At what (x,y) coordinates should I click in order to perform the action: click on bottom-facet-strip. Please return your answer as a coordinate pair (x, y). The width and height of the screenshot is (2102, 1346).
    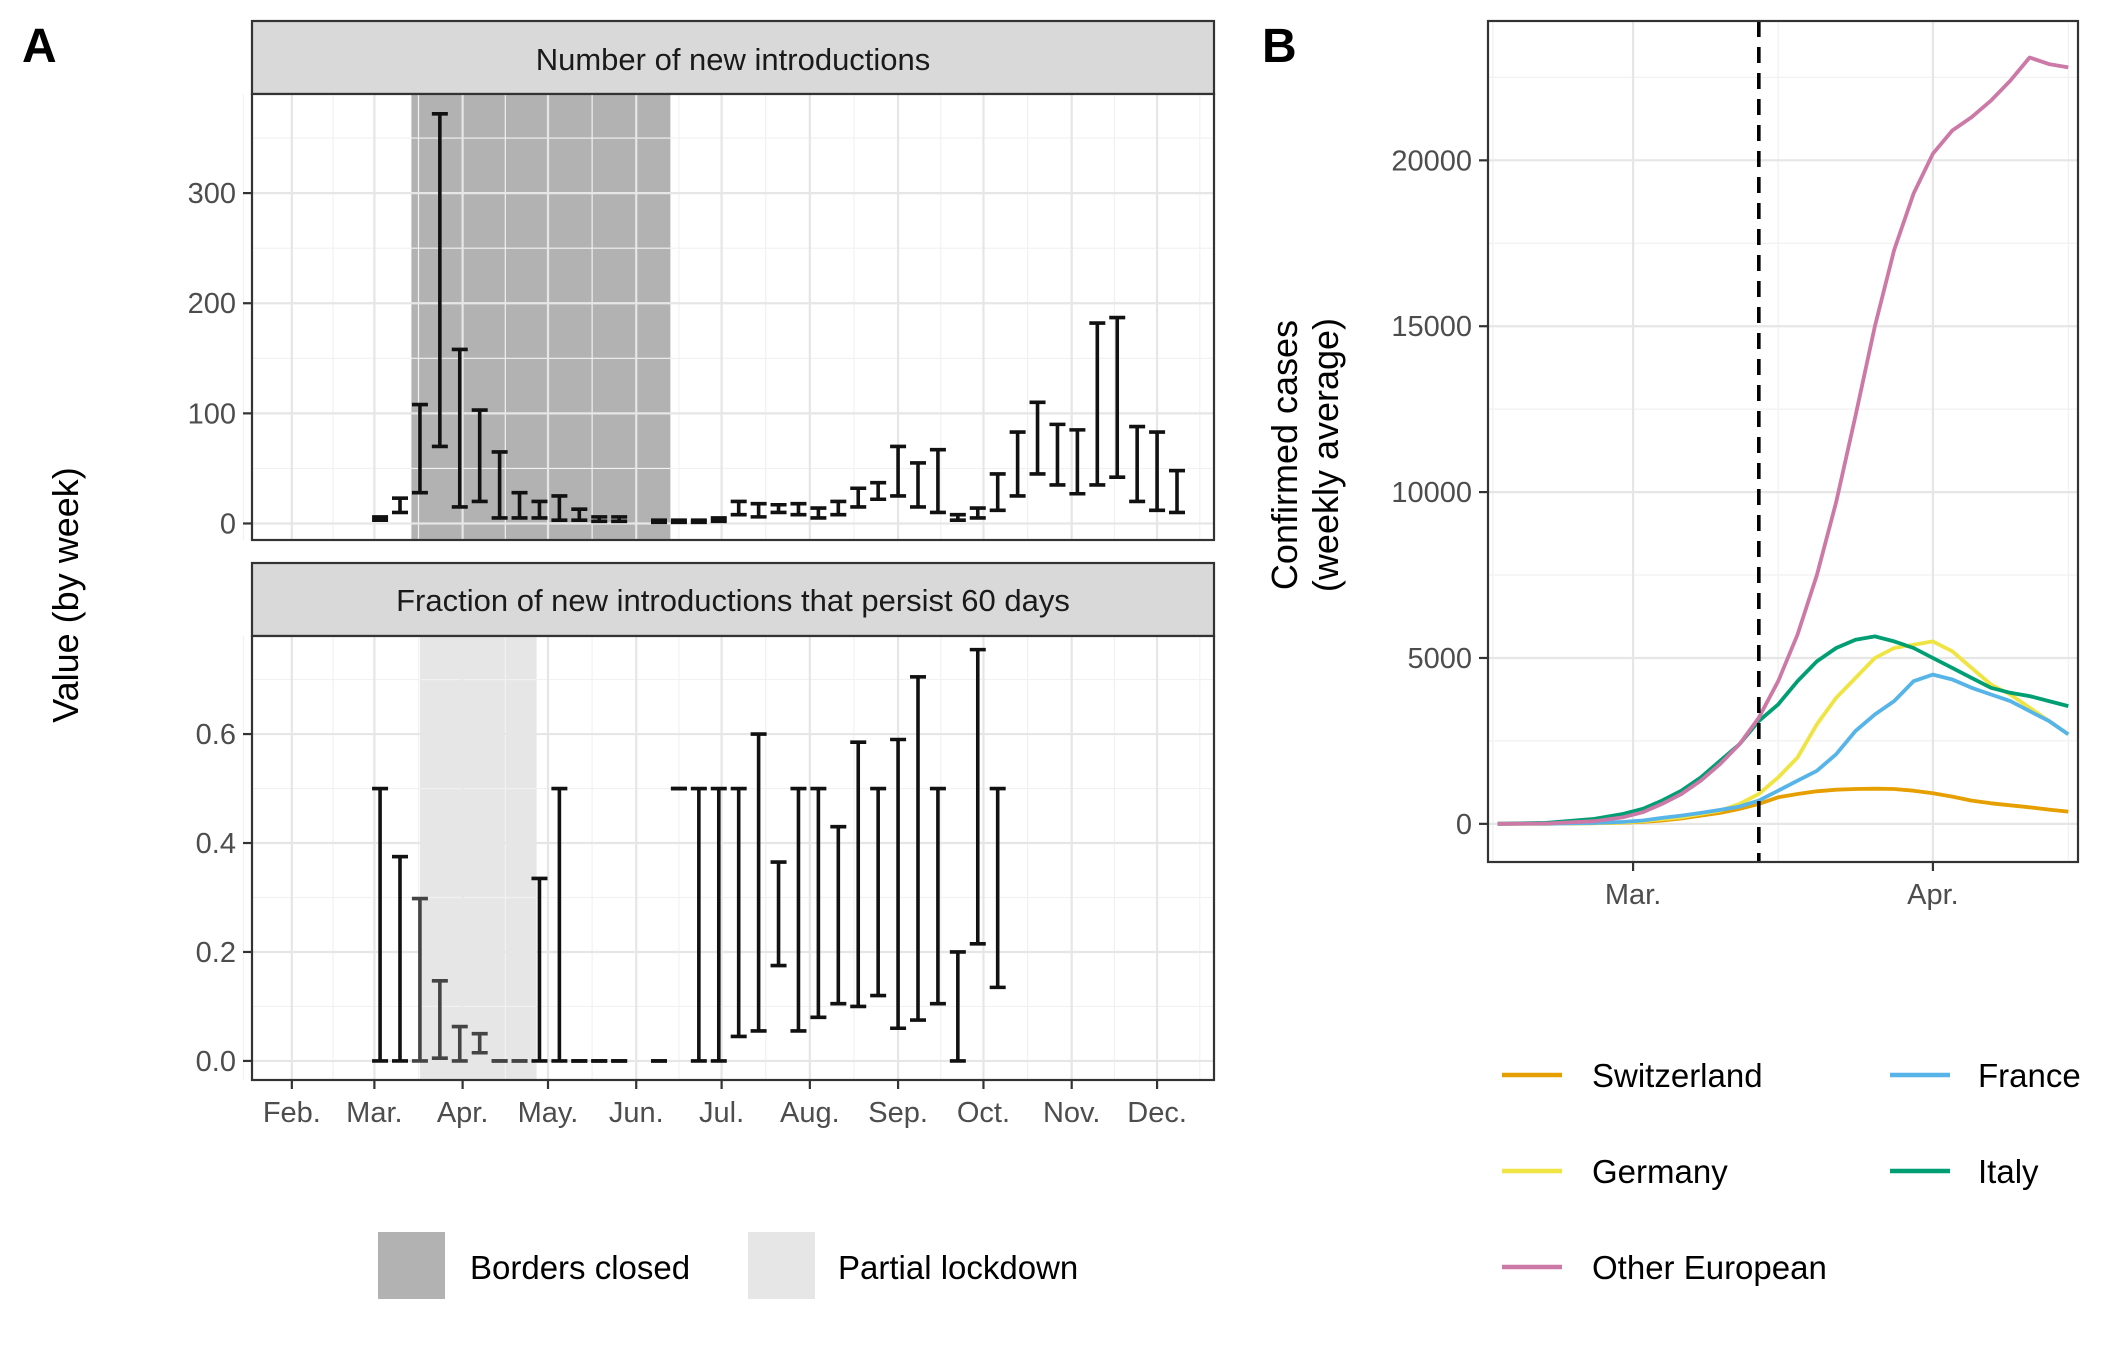
    Looking at the image, I should click on (733, 599).